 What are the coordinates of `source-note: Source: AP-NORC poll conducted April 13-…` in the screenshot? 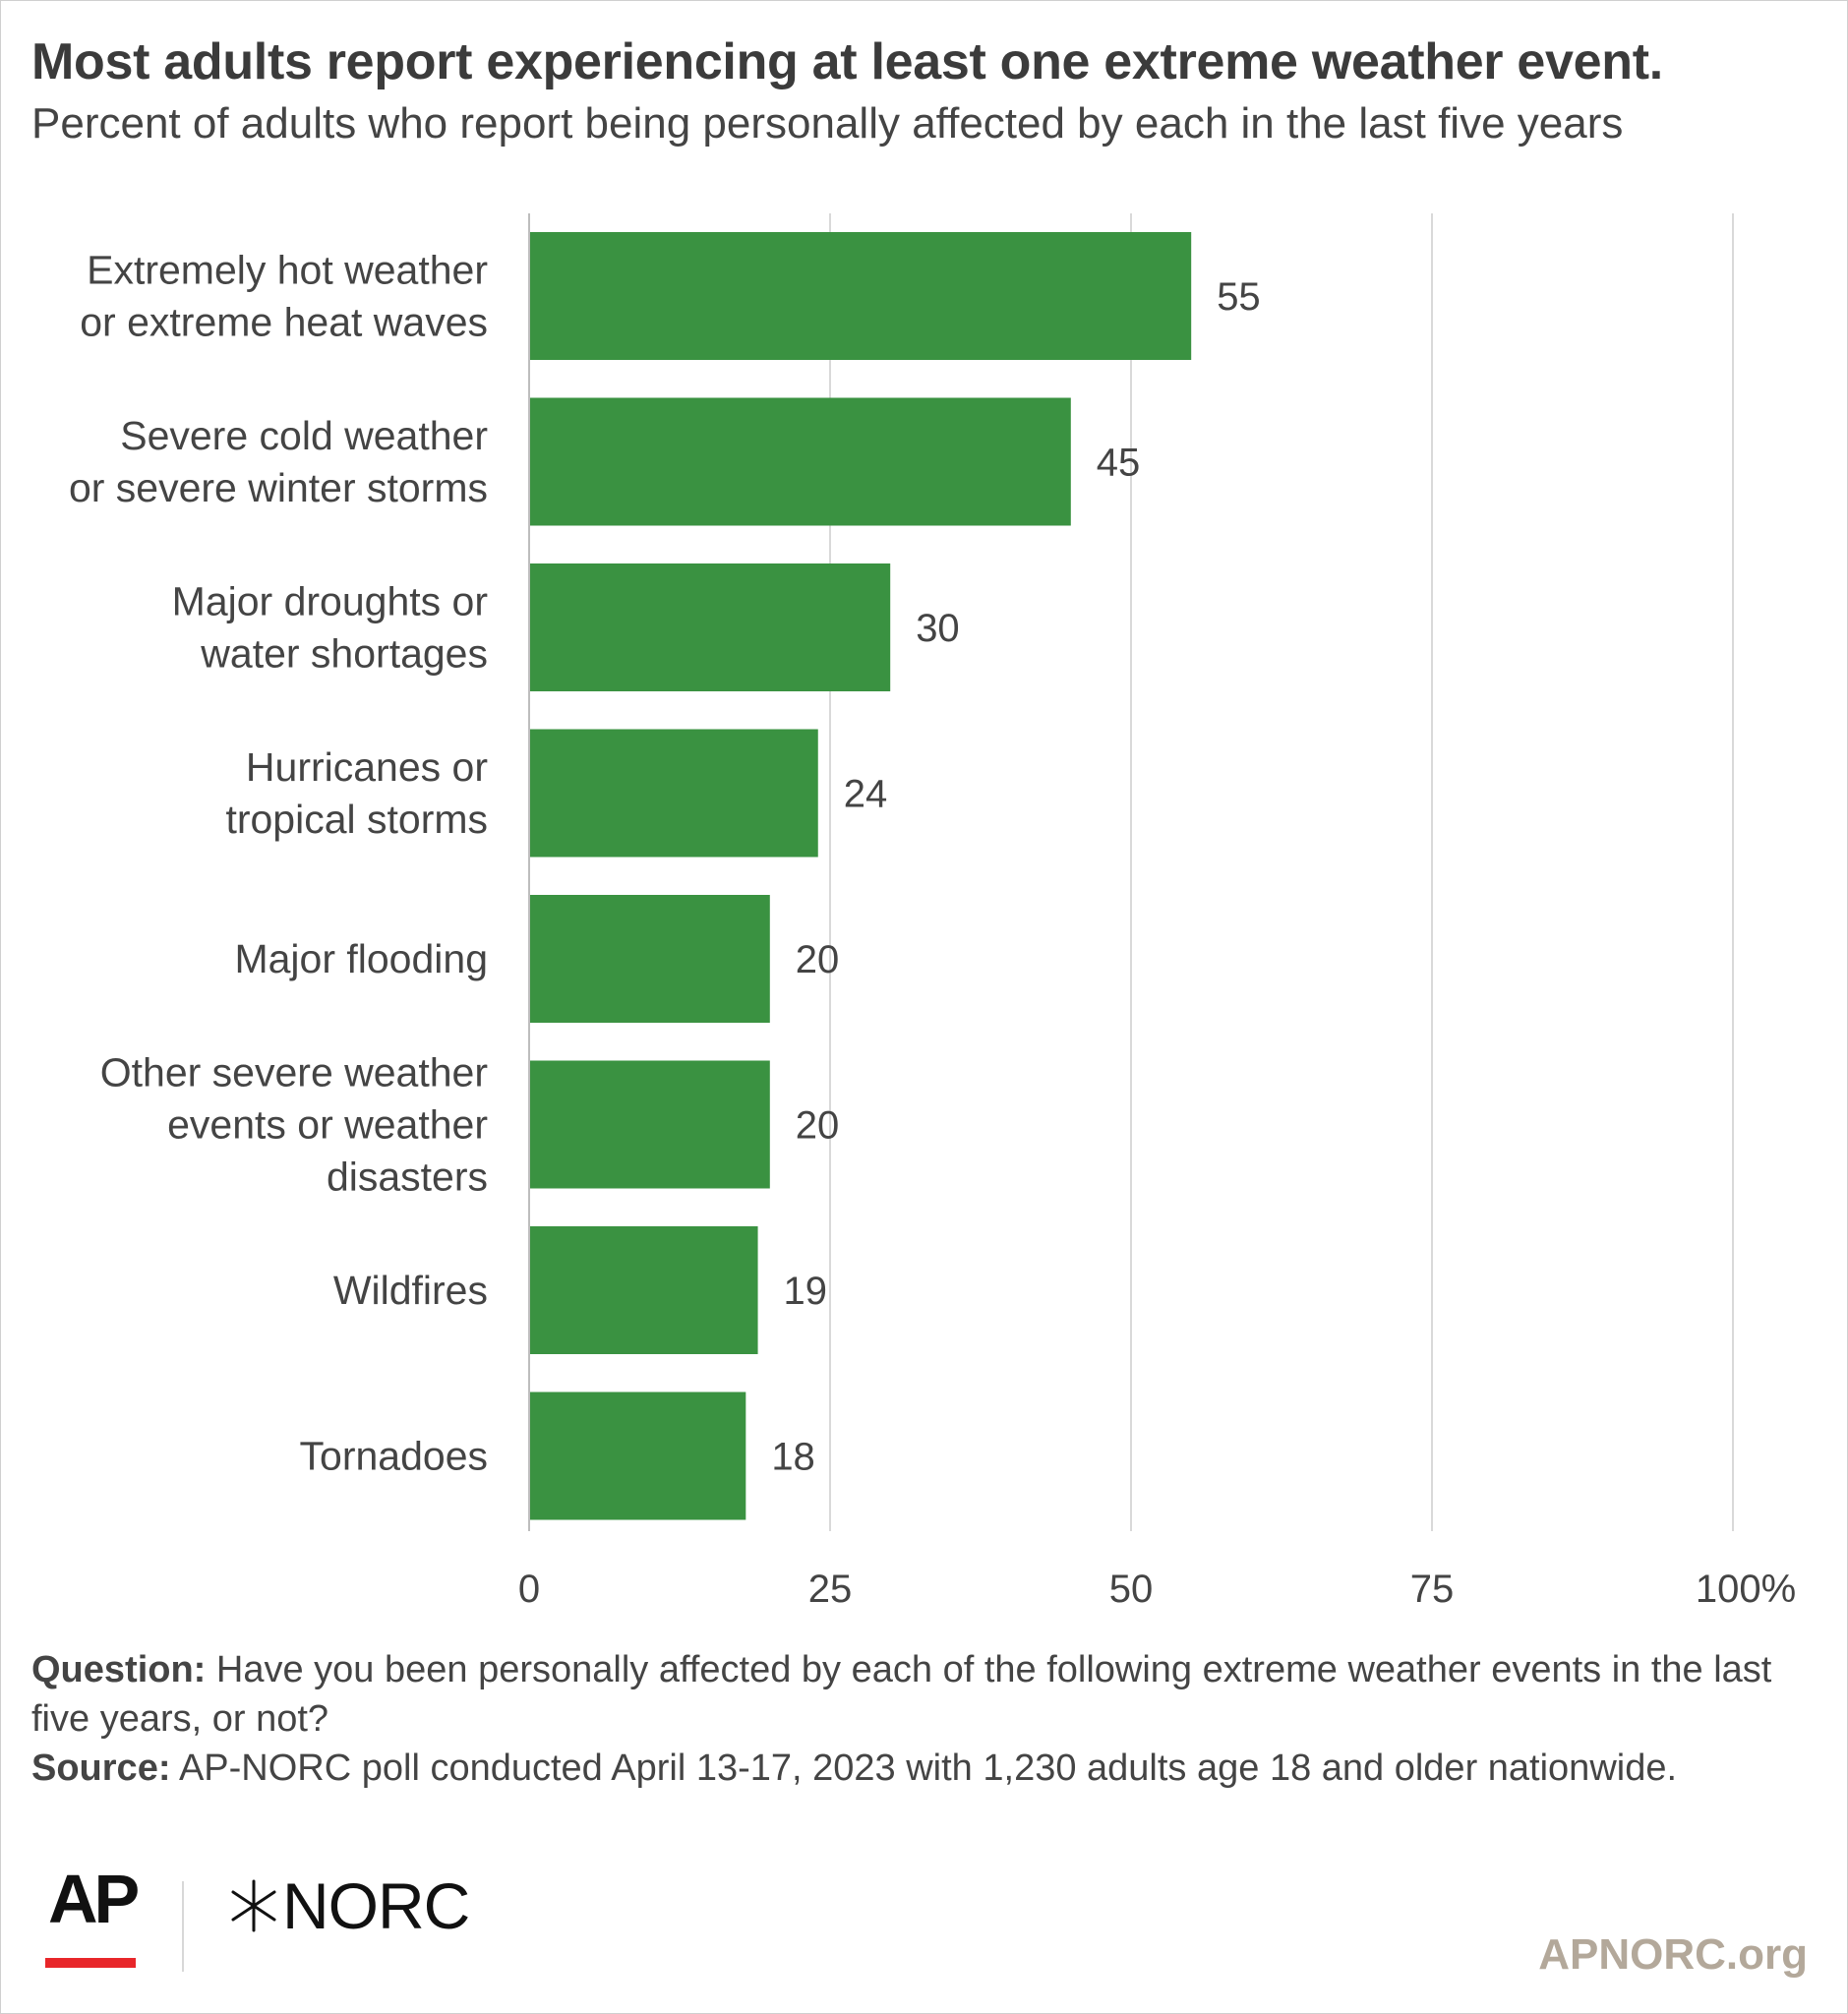 It's located at (921, 1768).